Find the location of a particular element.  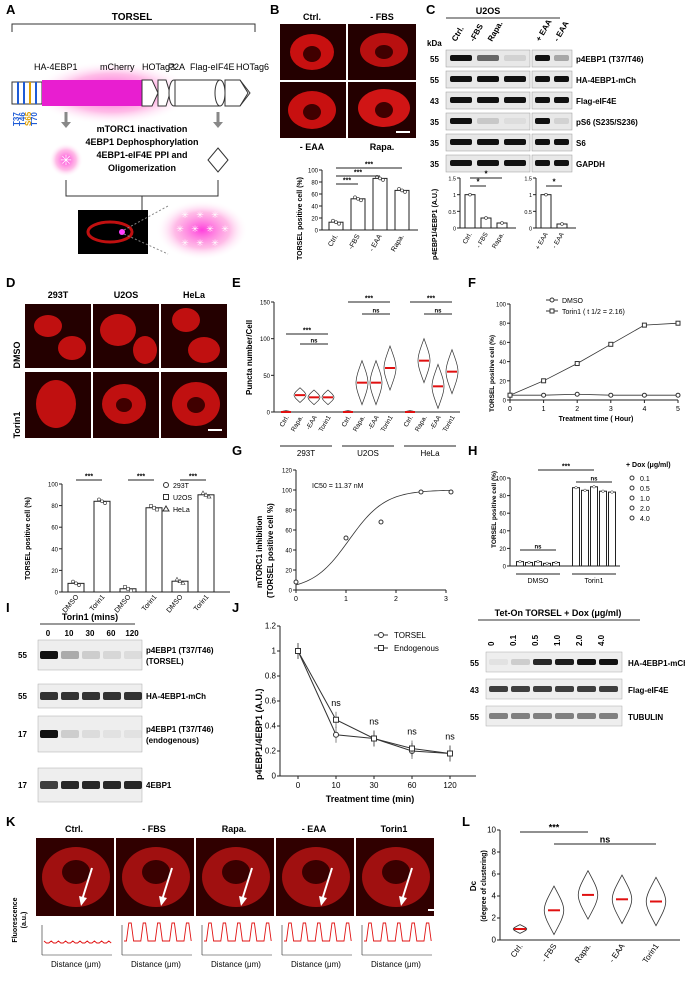

d-col-293t: 293T is located at coordinates (58, 295).